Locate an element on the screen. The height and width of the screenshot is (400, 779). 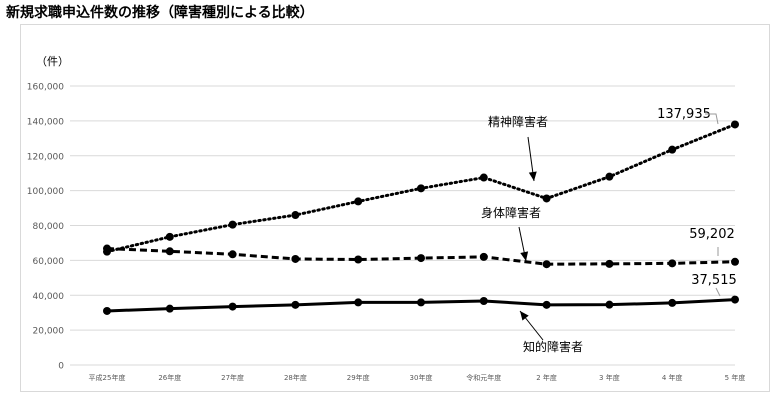
chart-title: 新規求職申込件数の推移（障害種別による比較） is located at coordinates (160, 13).